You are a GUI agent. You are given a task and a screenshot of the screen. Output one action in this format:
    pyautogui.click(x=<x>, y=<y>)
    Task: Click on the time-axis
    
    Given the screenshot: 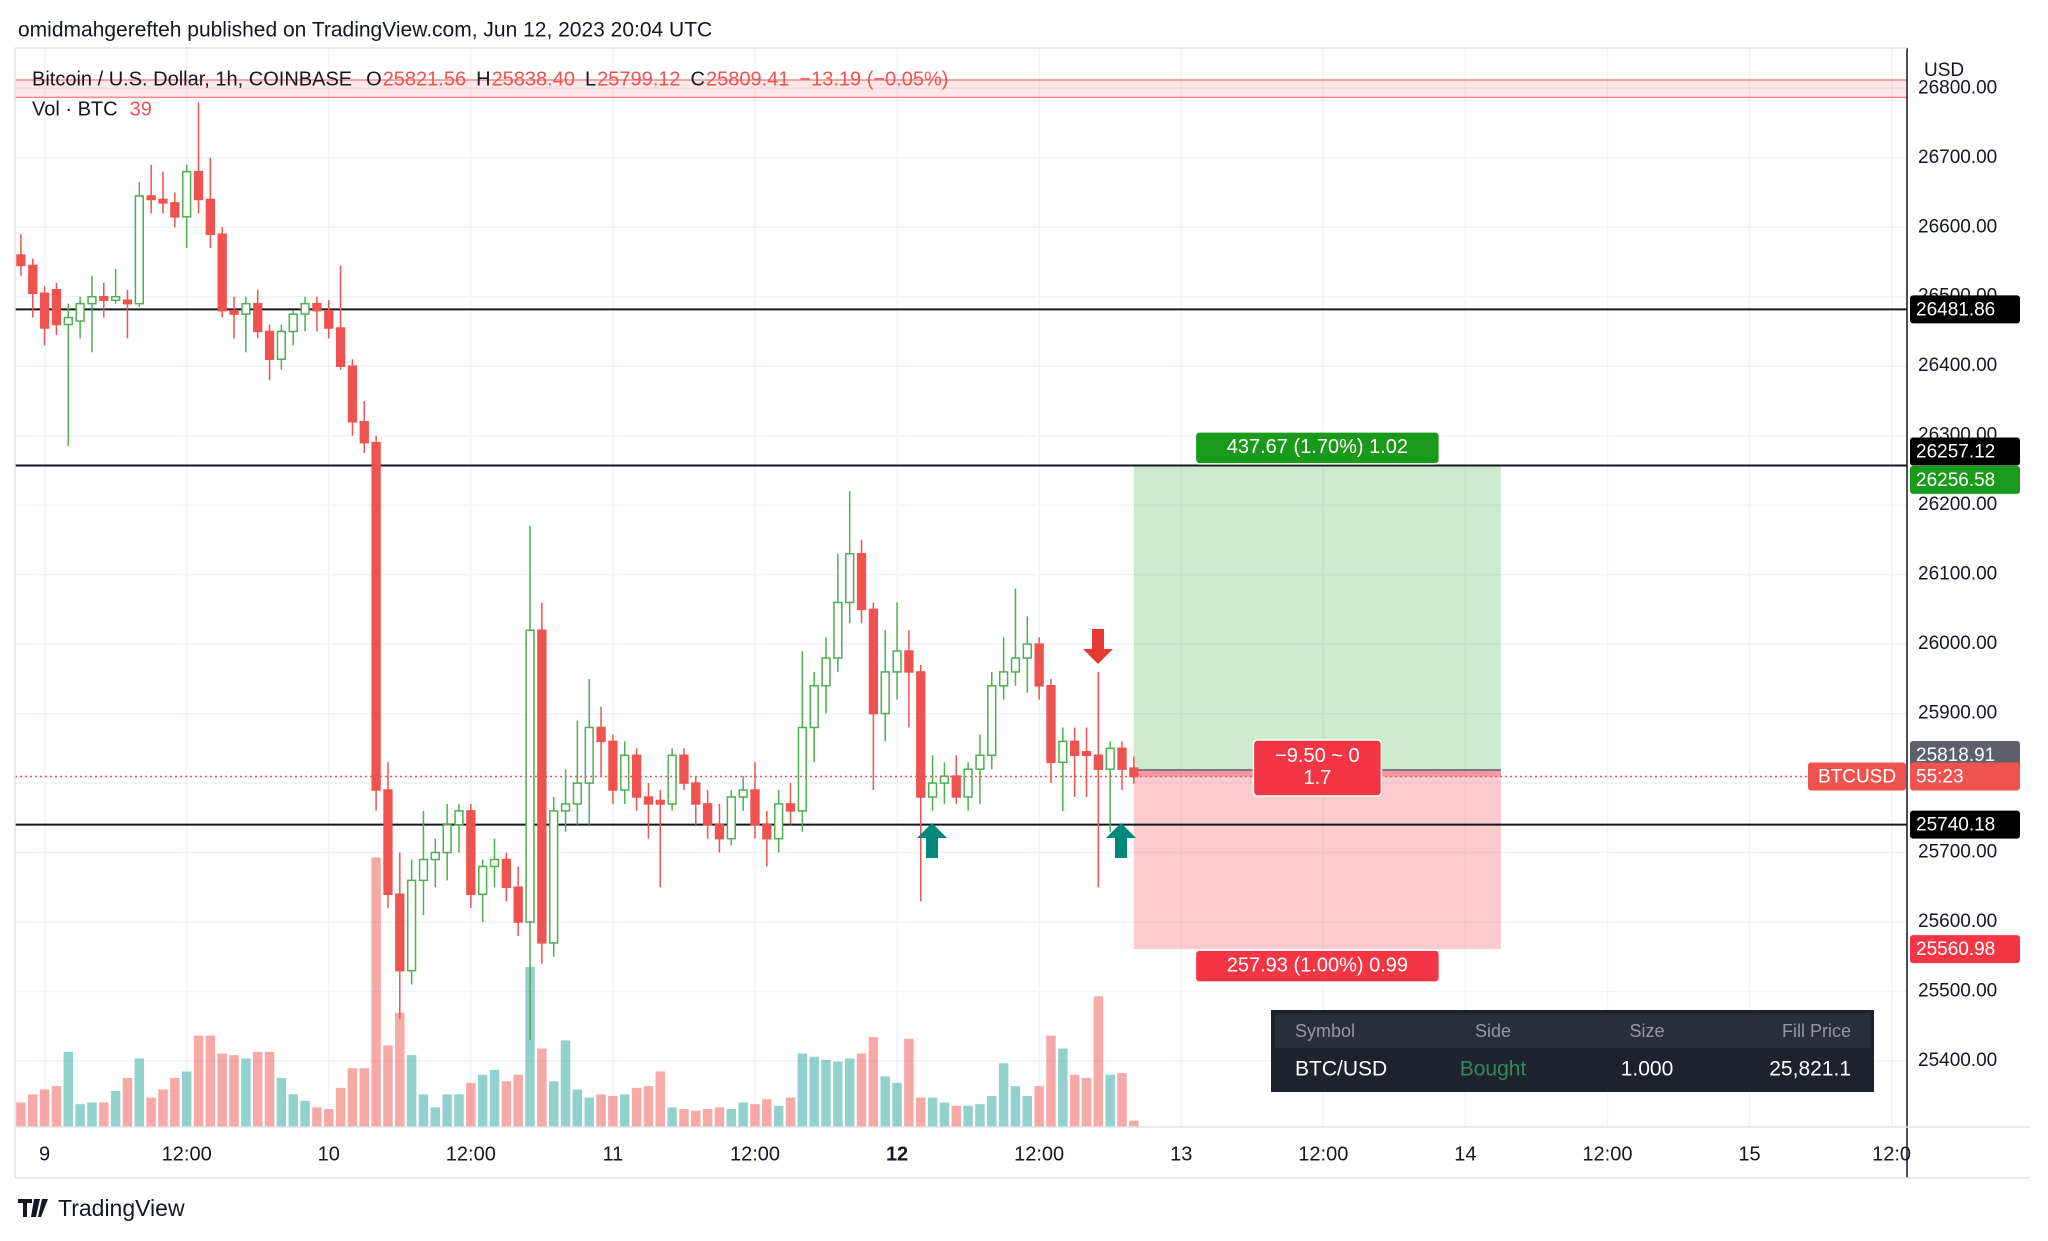 What is the action you would take?
    pyautogui.click(x=1024, y=1152)
    